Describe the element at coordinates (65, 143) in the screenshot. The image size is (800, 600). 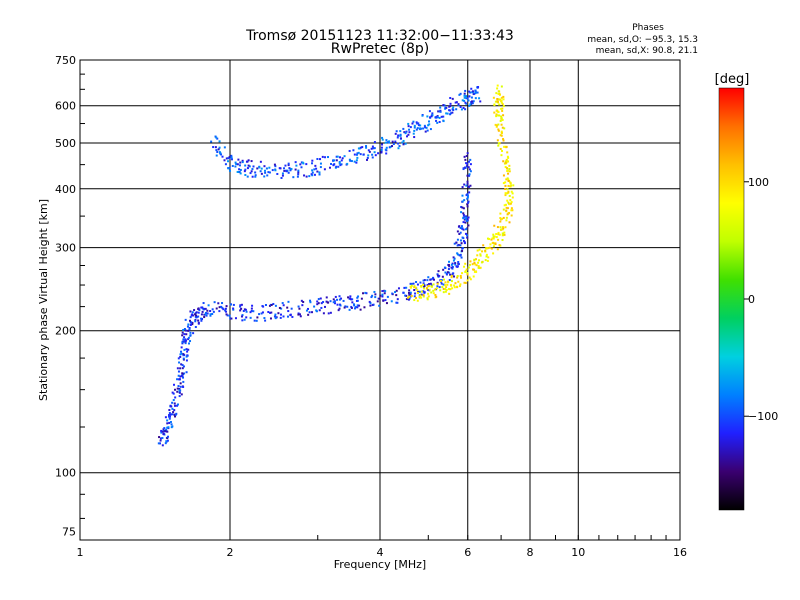
I see `y-tick-label: 500` at that location.